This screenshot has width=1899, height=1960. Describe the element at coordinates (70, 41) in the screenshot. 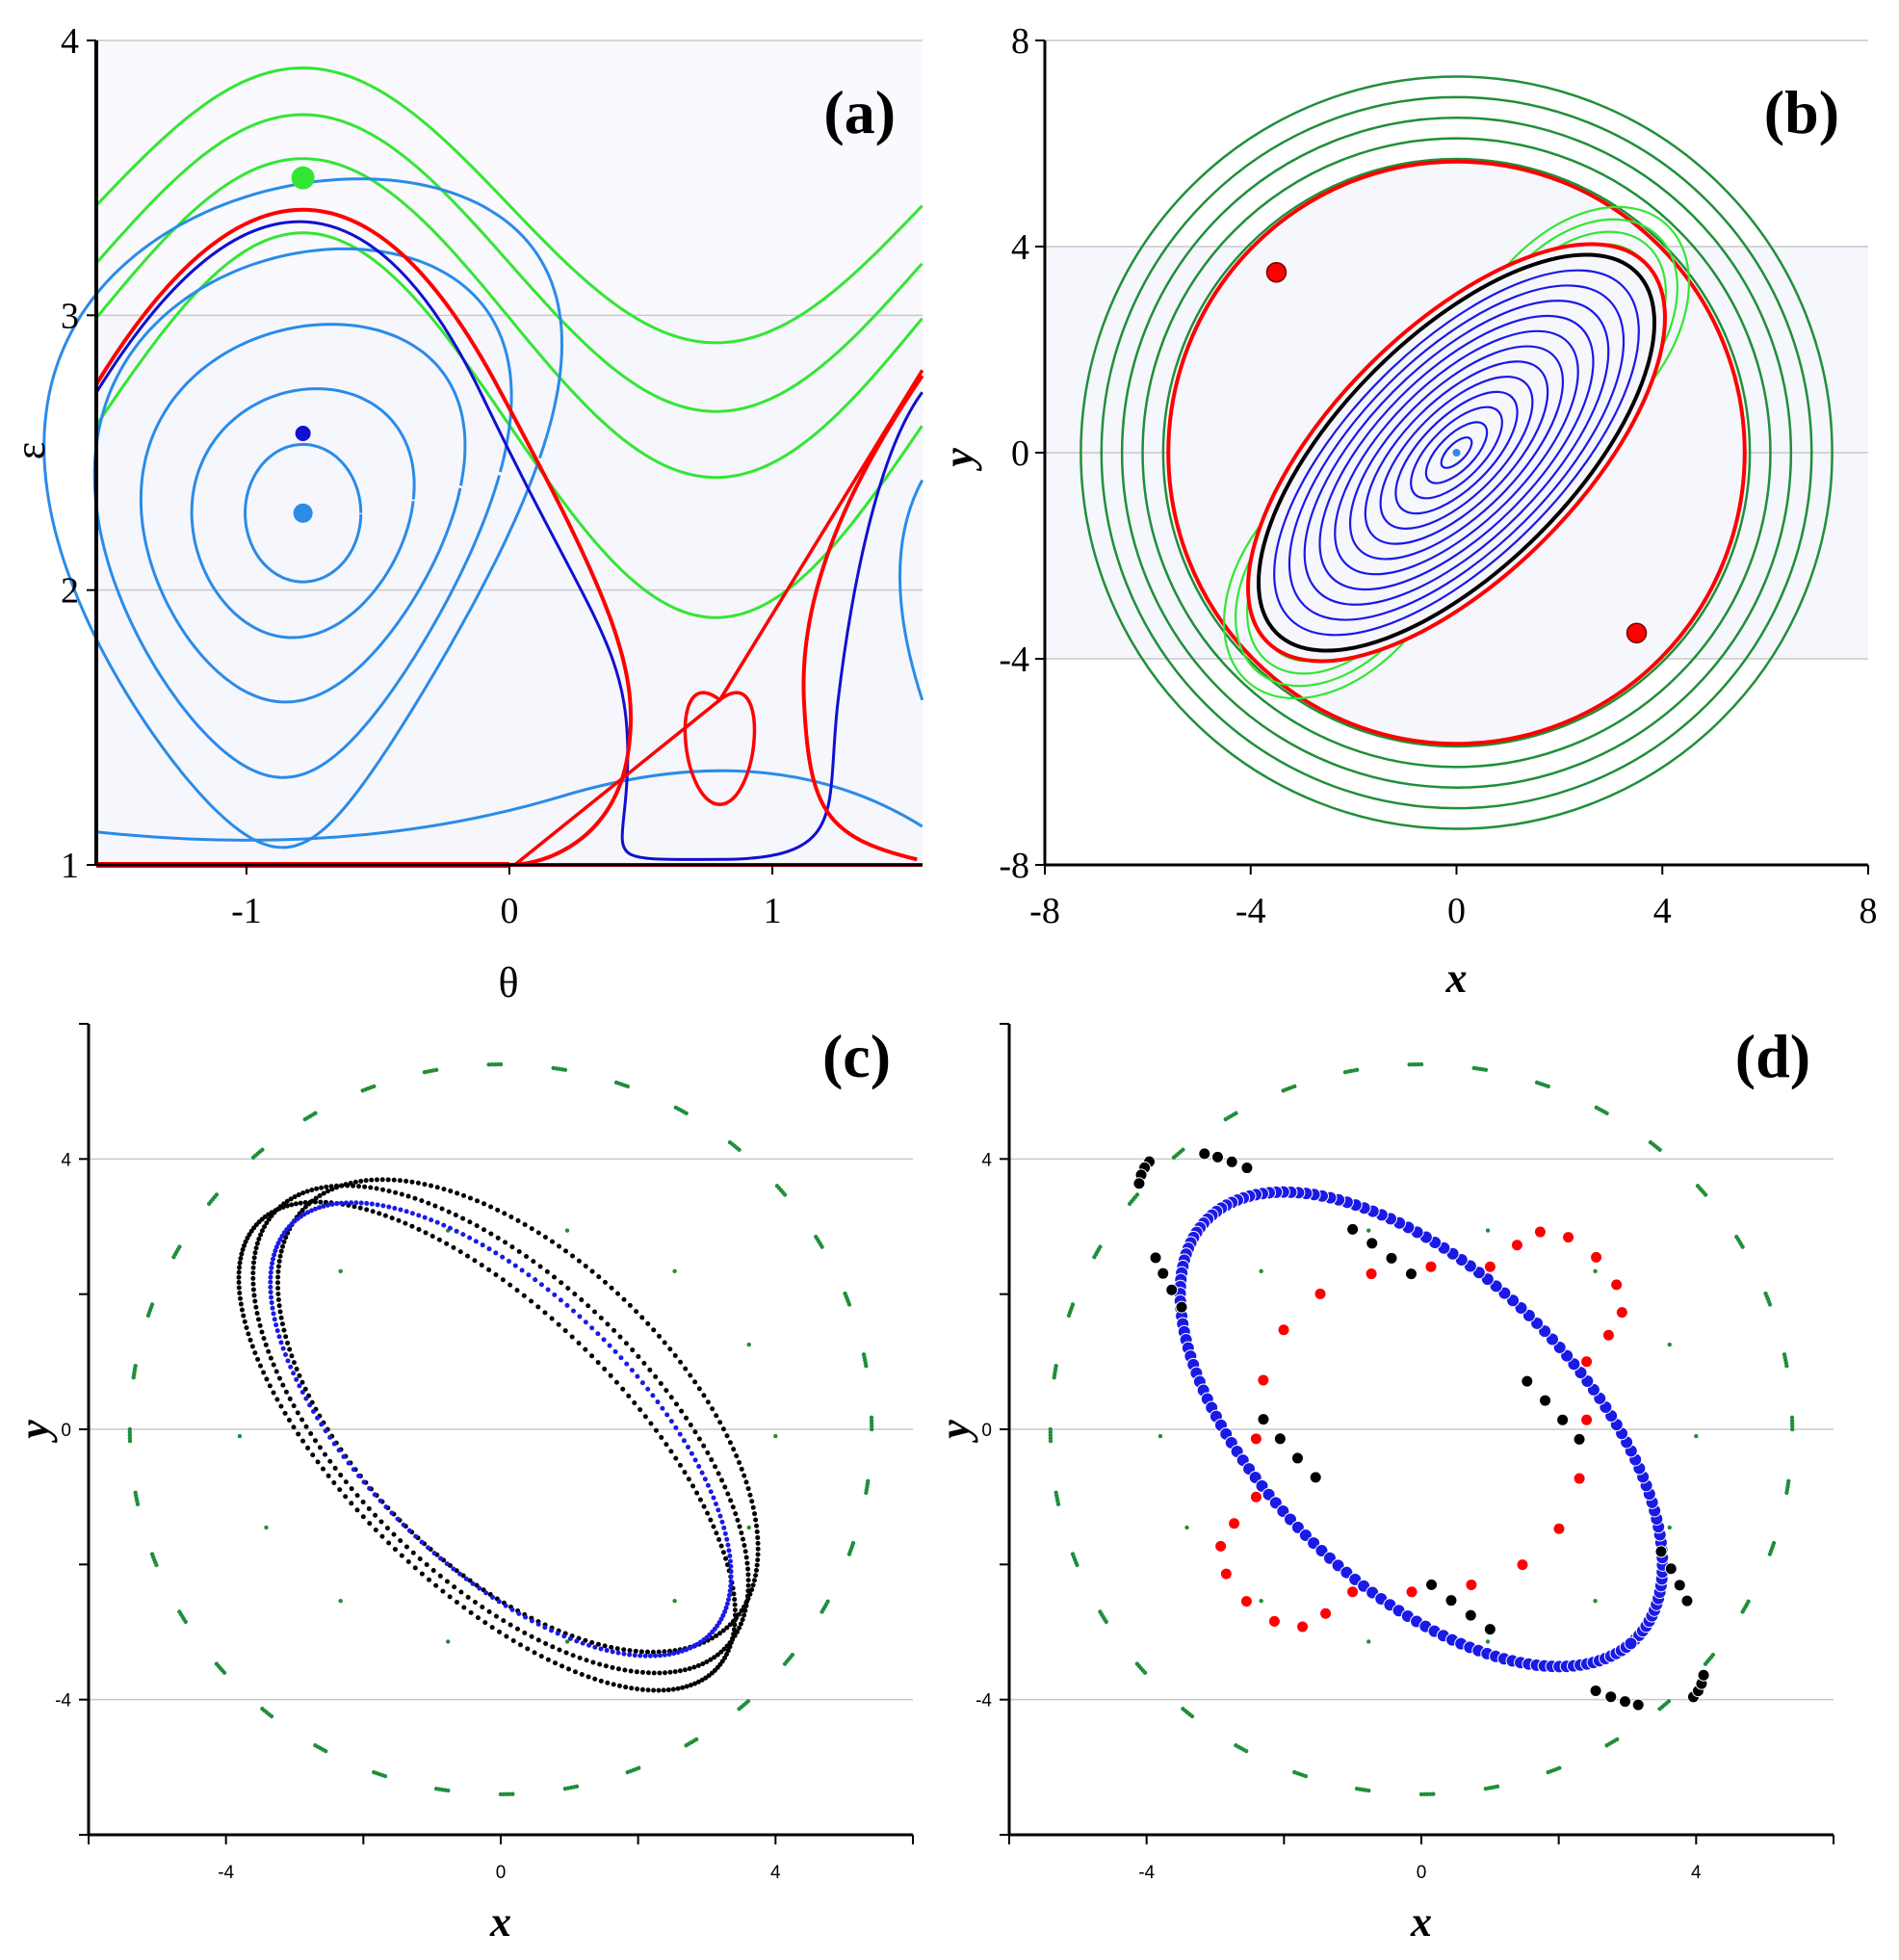

I see `y-tick-label: 4` at that location.